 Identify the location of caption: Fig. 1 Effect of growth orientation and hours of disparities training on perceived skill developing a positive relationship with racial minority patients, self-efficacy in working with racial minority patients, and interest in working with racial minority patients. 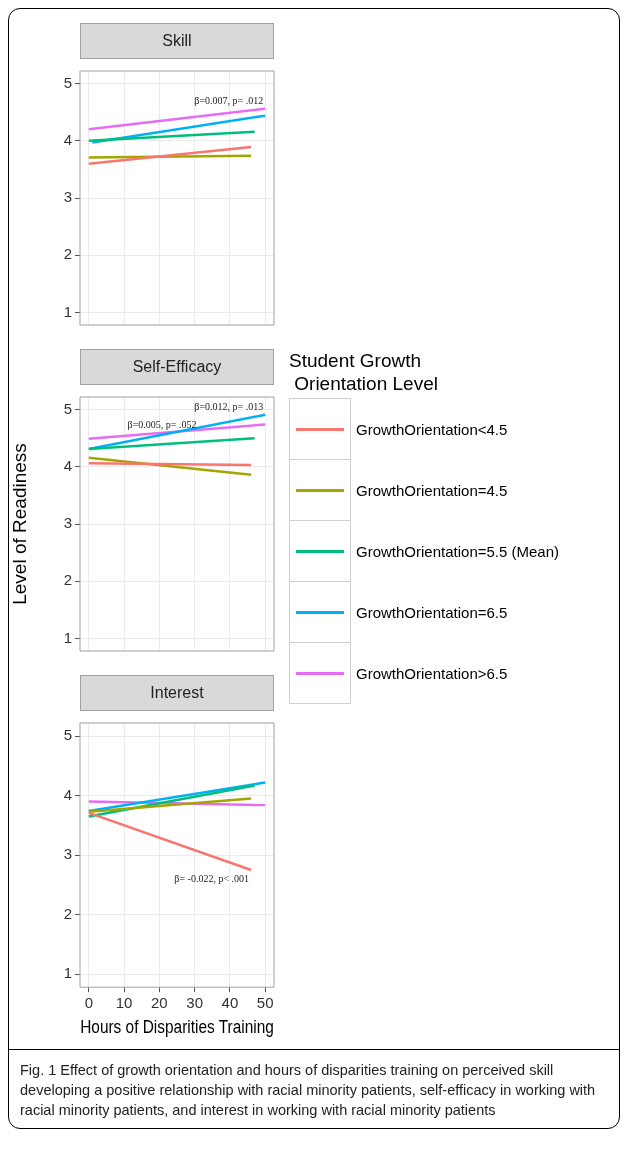
(314, 1084).